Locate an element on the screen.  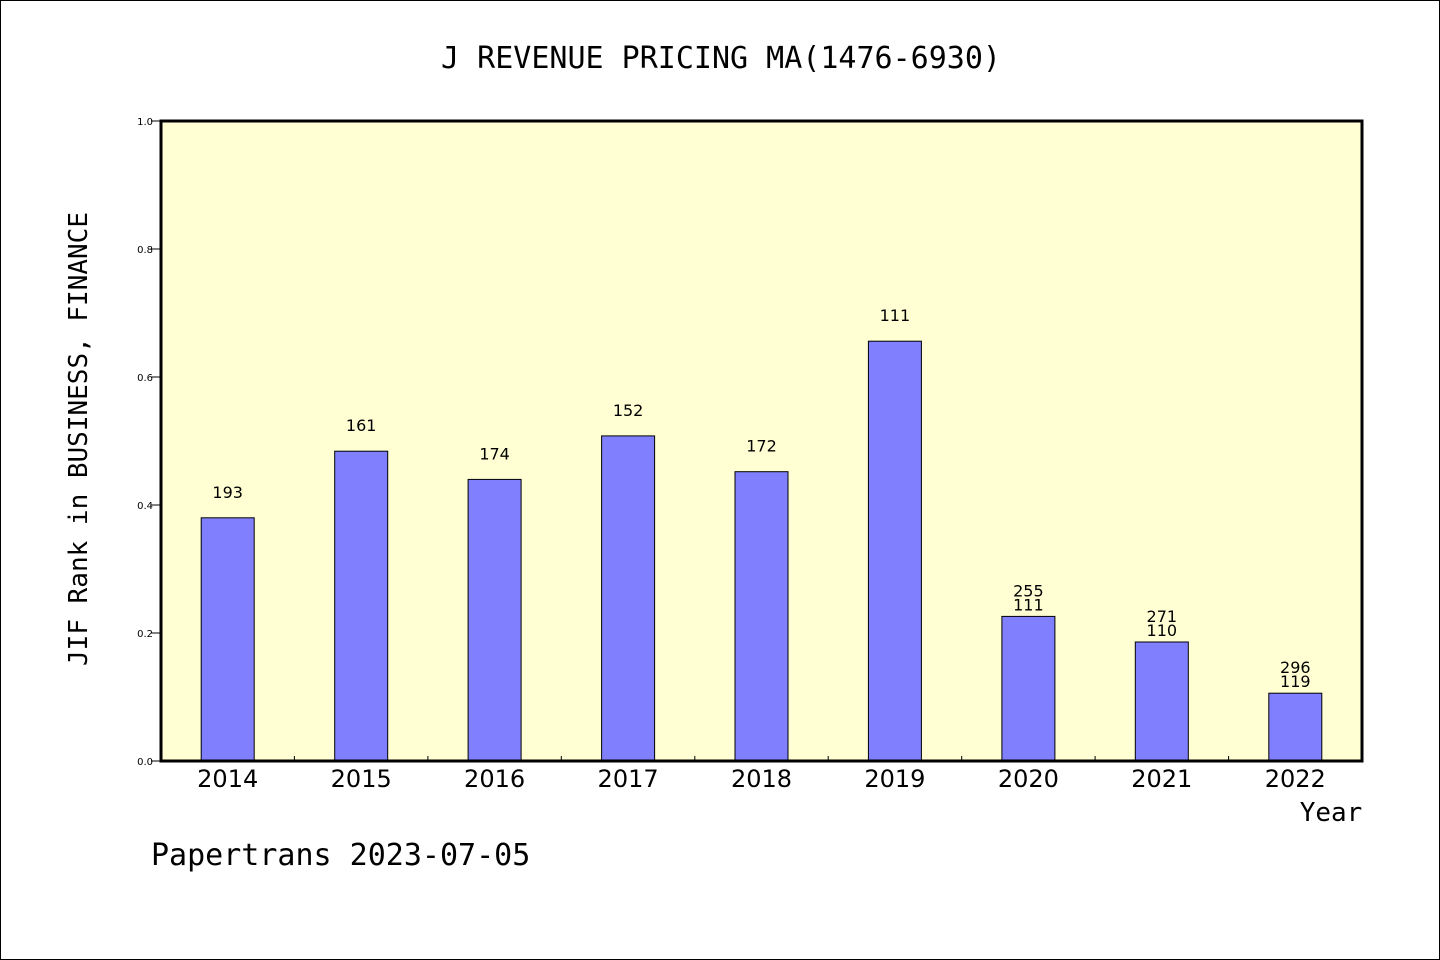
bar-2016 is located at coordinates (494, 620).